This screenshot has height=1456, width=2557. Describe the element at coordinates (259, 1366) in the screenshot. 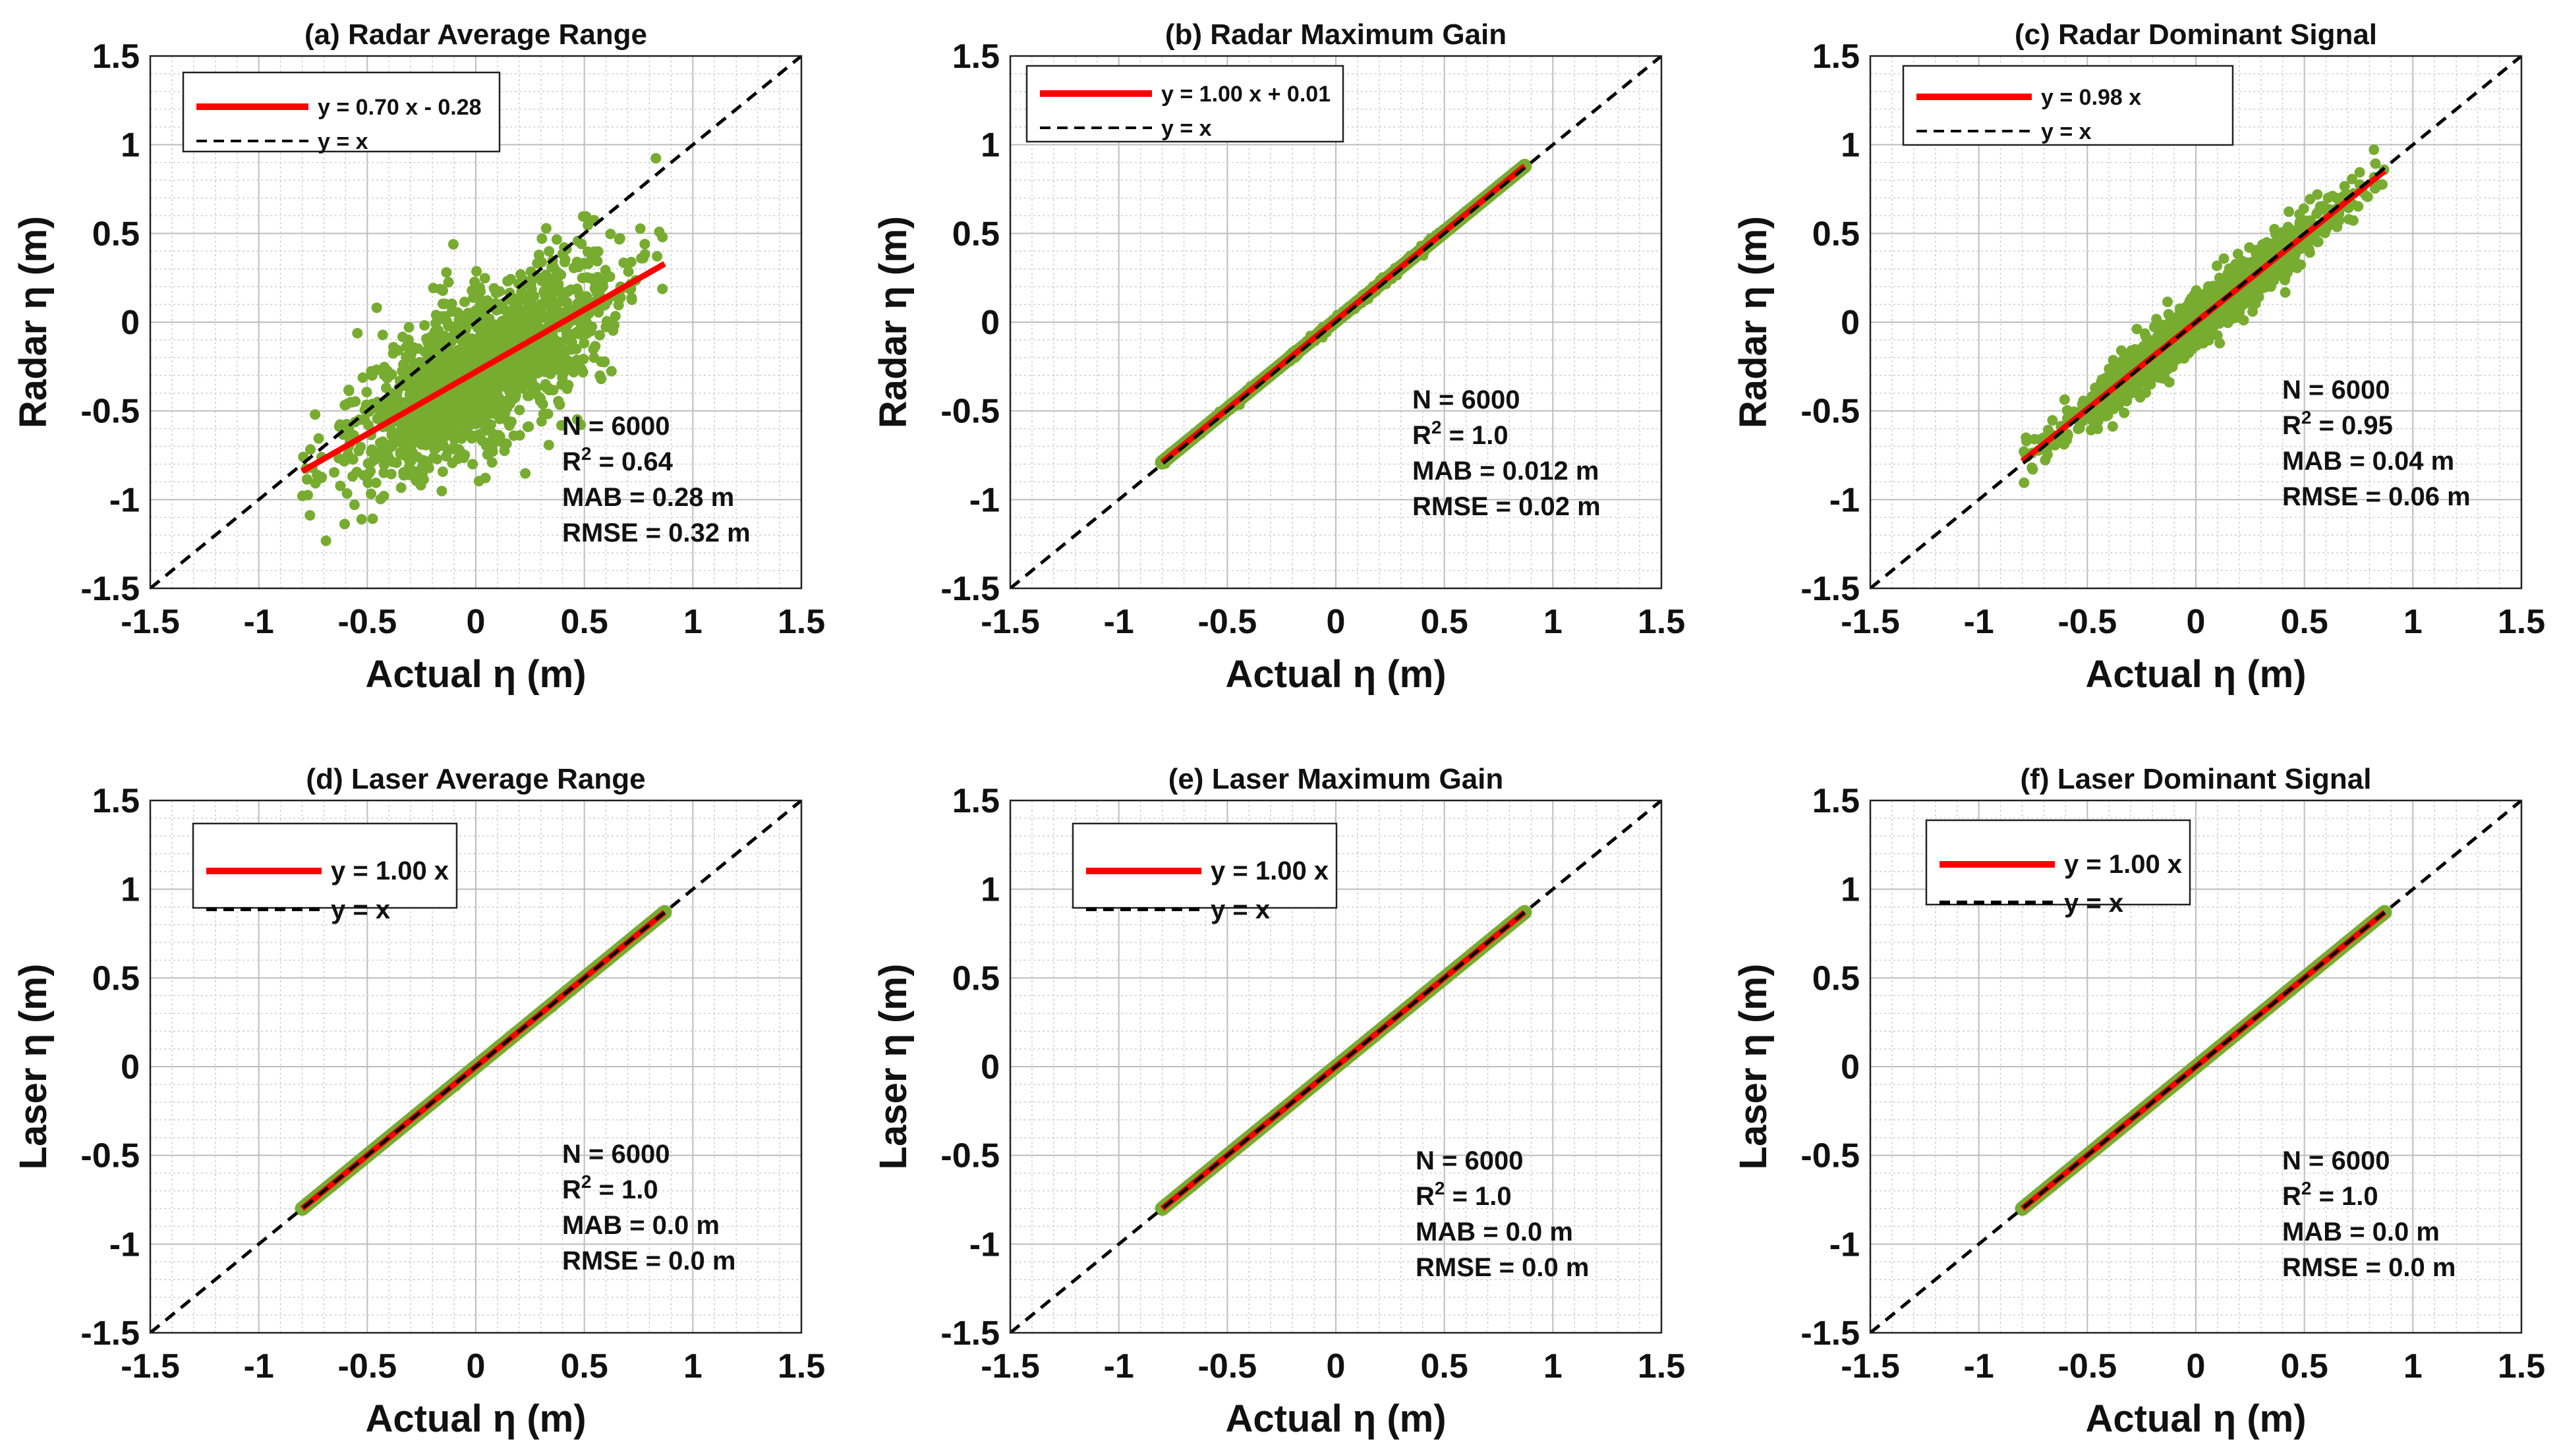

I see `x-tick-label: -1` at that location.